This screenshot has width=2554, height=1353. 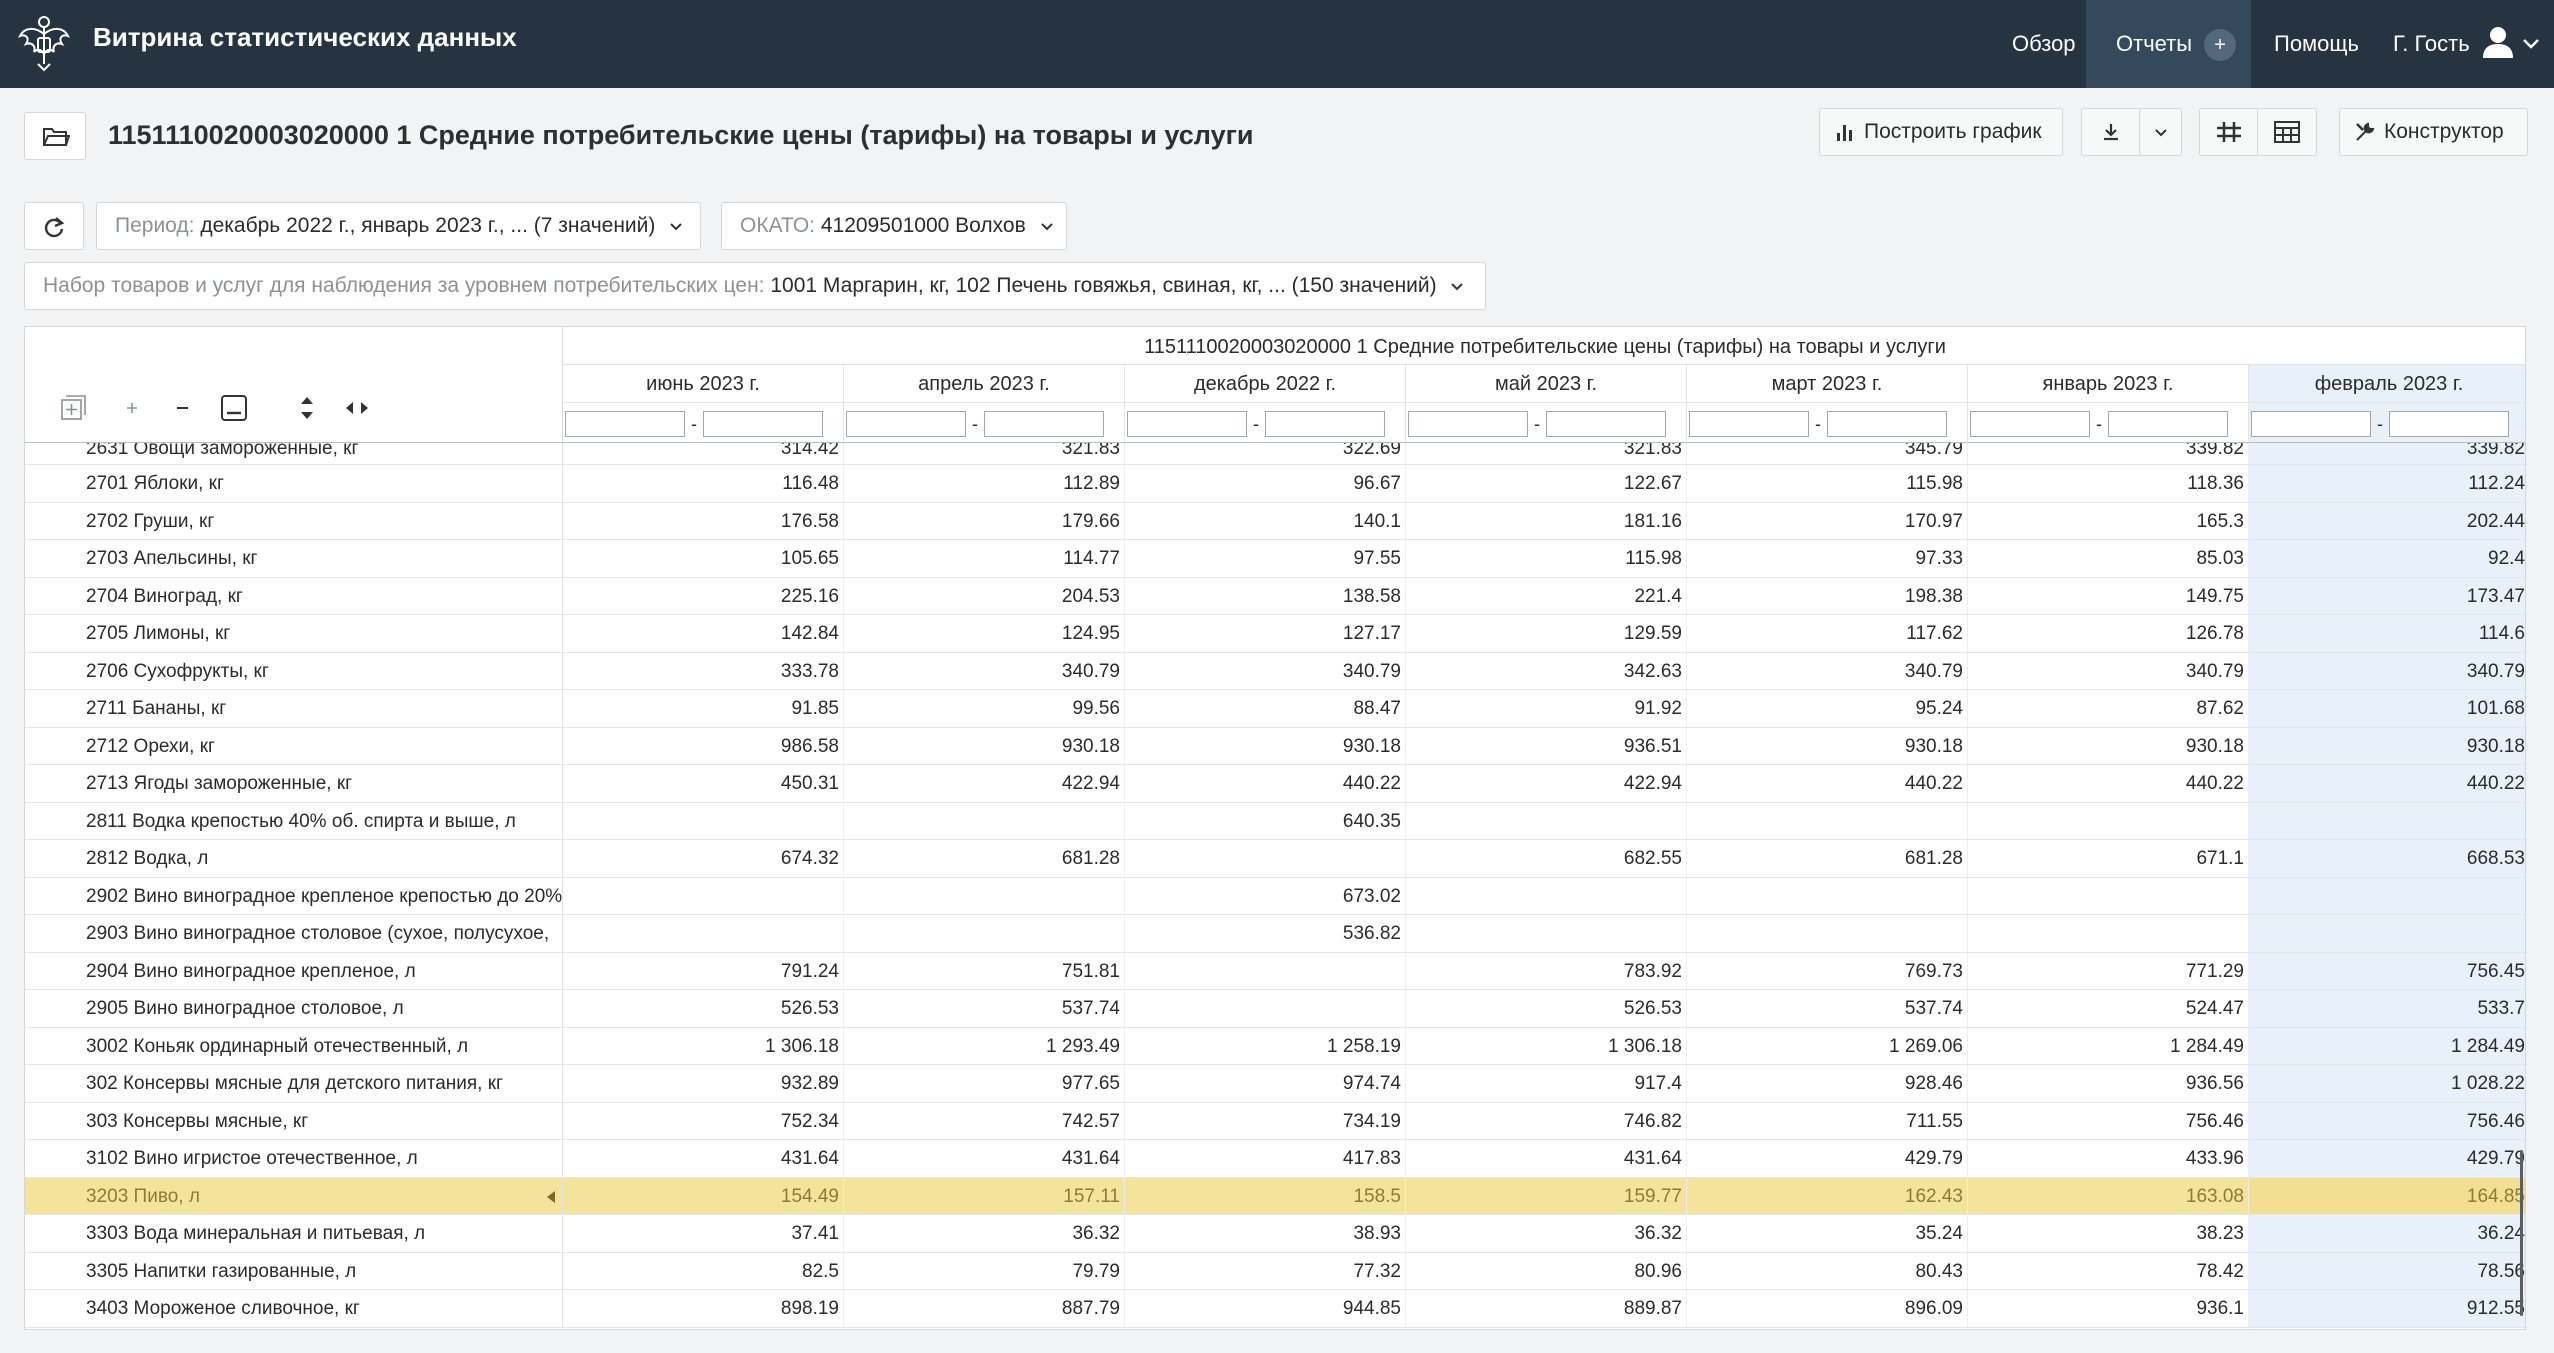 What do you see at coordinates (984, 783) in the screenshot?
I see `table-cell: 422.94` at bounding box center [984, 783].